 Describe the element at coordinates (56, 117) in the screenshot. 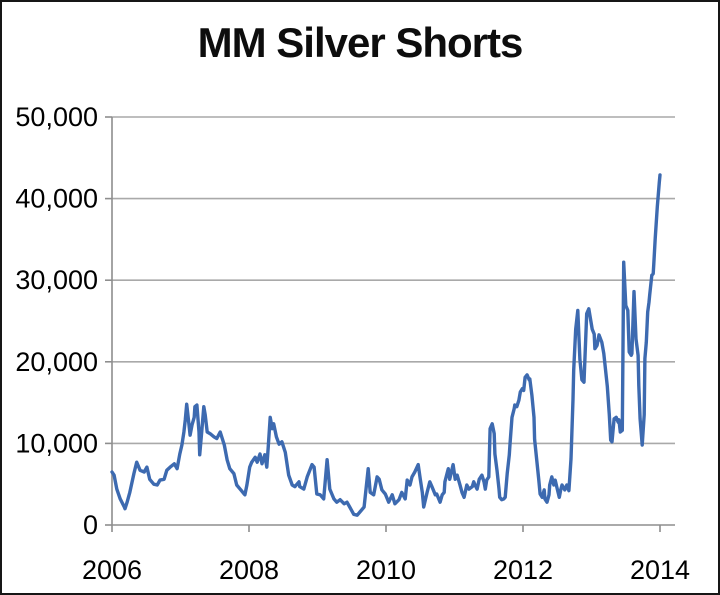

I see `y-tick-label: 50,000` at that location.